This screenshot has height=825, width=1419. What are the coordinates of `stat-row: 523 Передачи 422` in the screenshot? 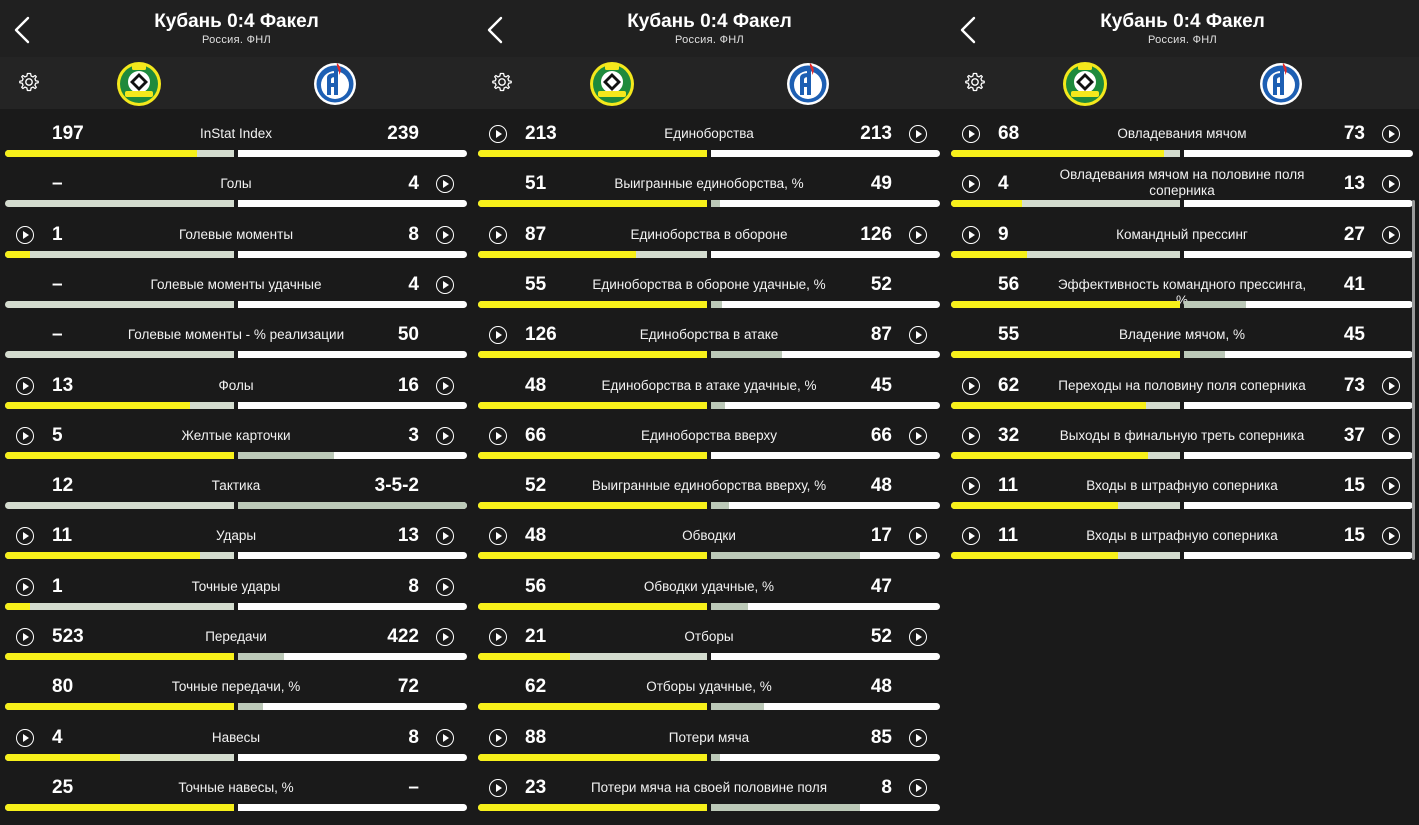 It's located at (236, 637).